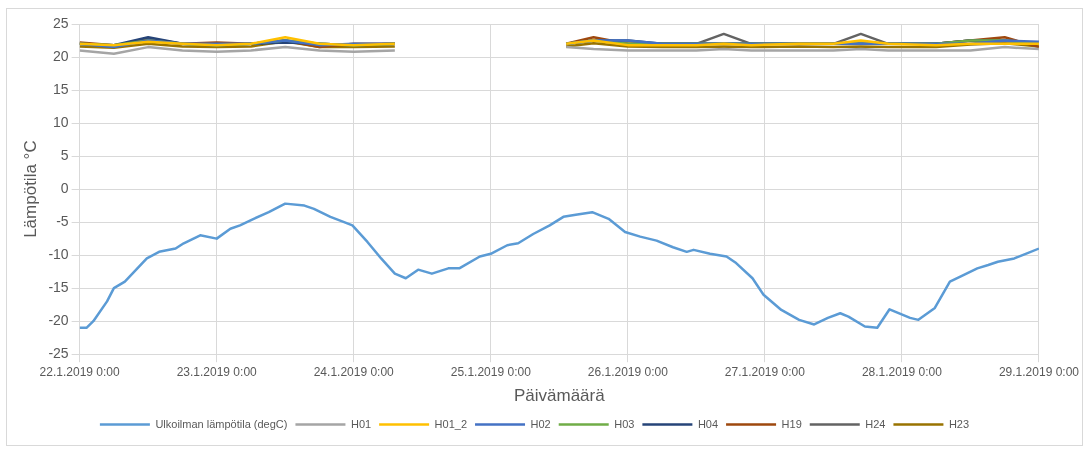  Describe the element at coordinates (58, 353) in the screenshot. I see `y-tick-label: -25` at that location.